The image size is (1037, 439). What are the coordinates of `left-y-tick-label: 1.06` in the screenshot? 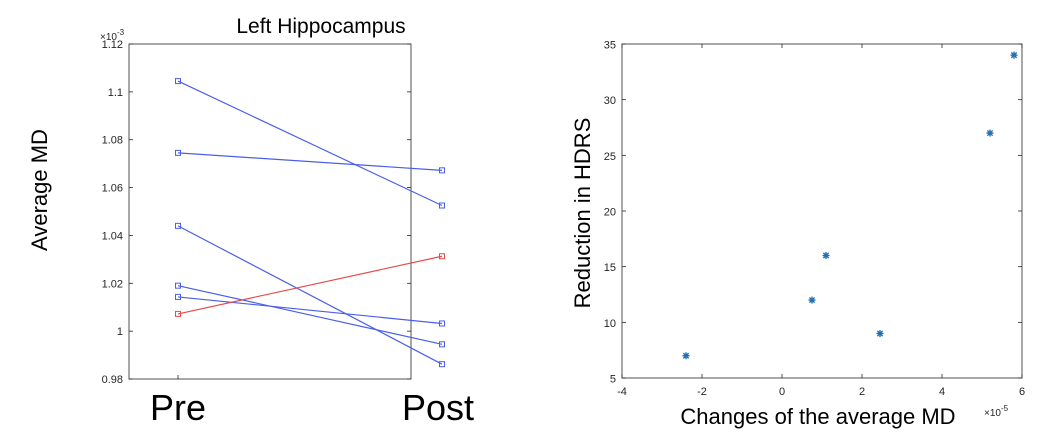 It's located at (112, 189).